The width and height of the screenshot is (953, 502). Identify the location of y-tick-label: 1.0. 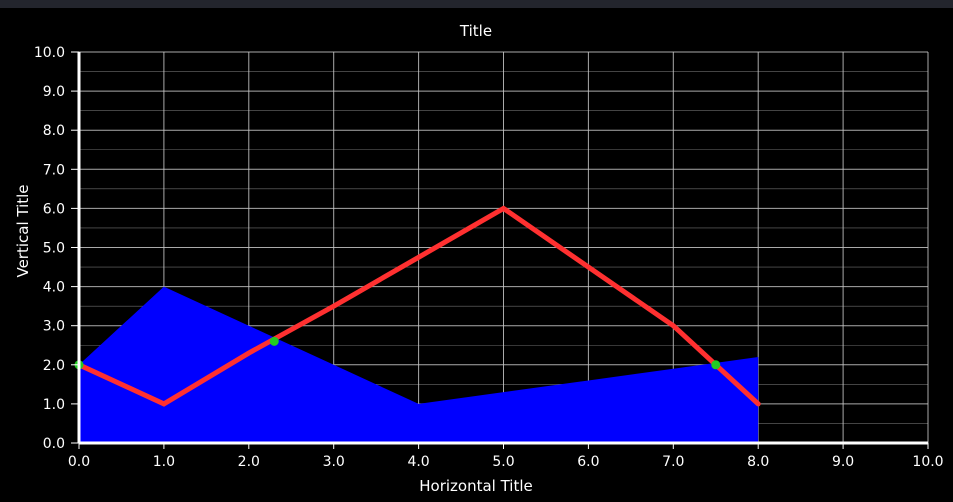
(54, 405).